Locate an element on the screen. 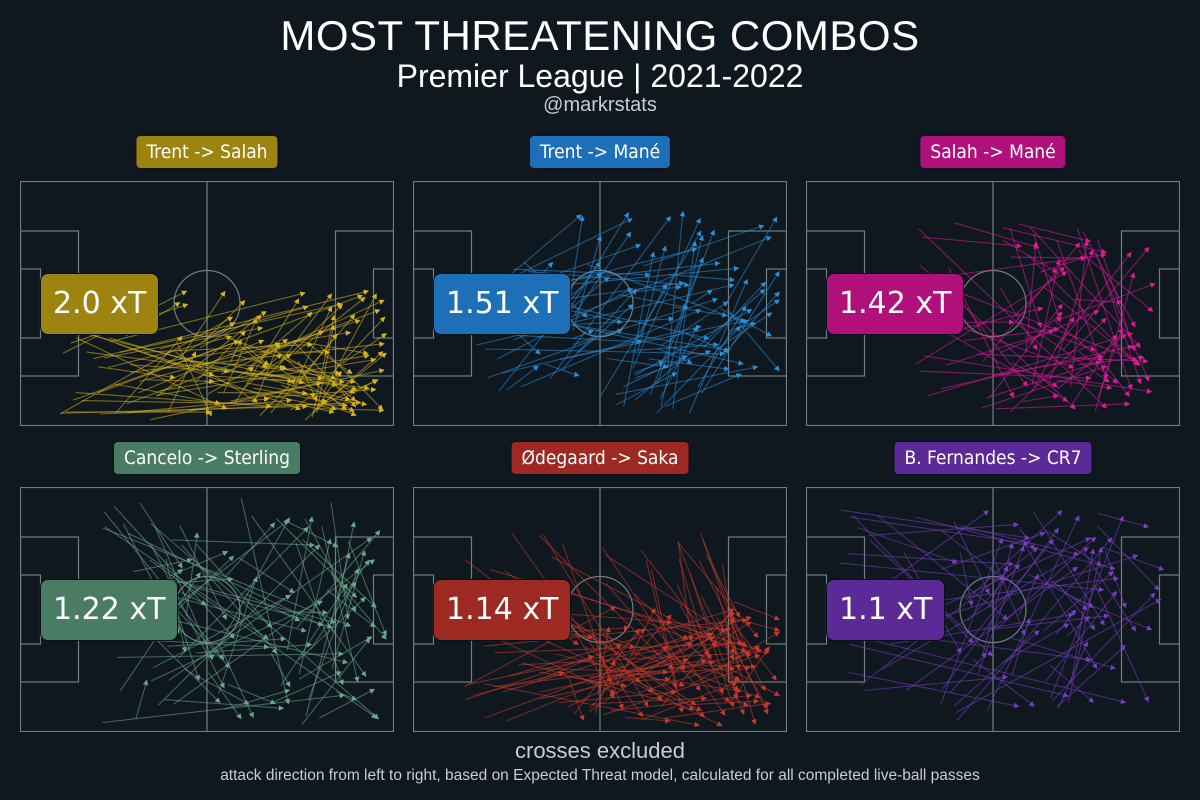  combo-label: Trent -> Salah is located at coordinates (207, 152).